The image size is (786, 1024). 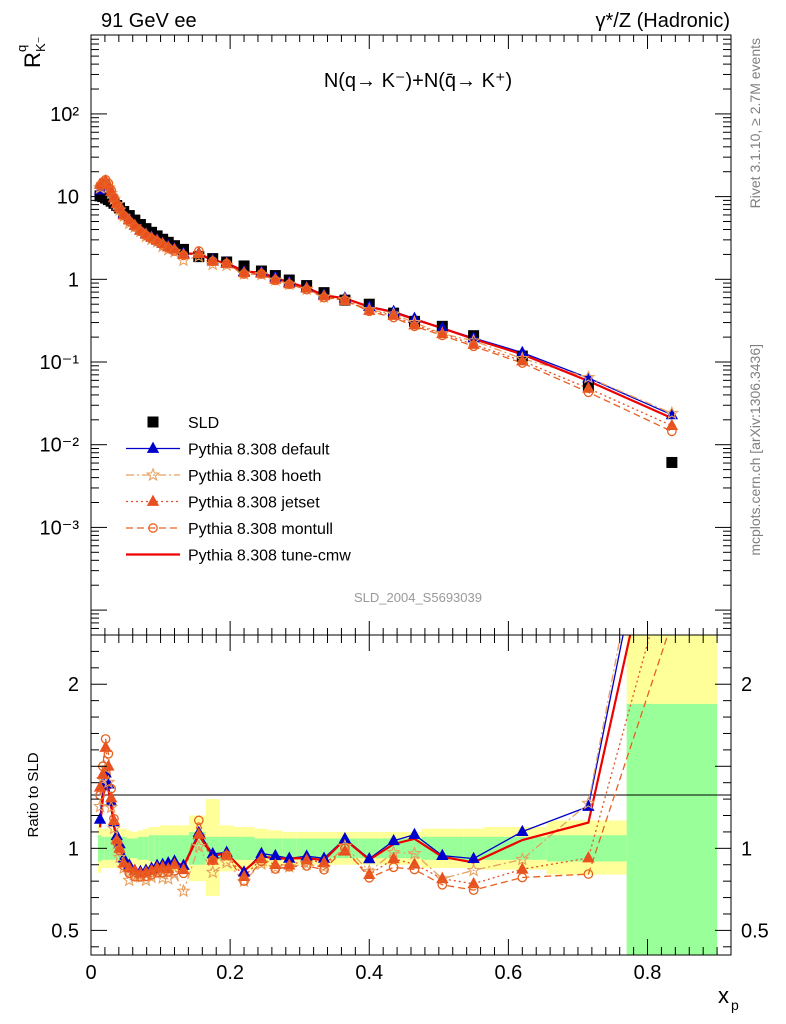 I want to click on x-axis-title: x p, so click(x=728, y=998).